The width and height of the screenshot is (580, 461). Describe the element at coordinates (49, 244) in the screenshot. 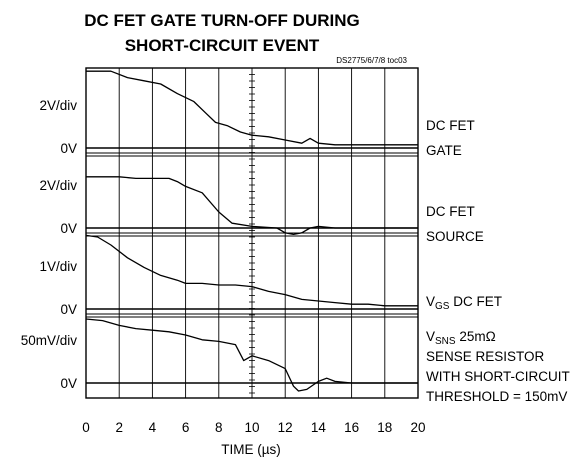

I see `channel-scale-labels: 2V/div 0V 2V/div 0V 1V/div 0V 50mV/div 0V` at that location.